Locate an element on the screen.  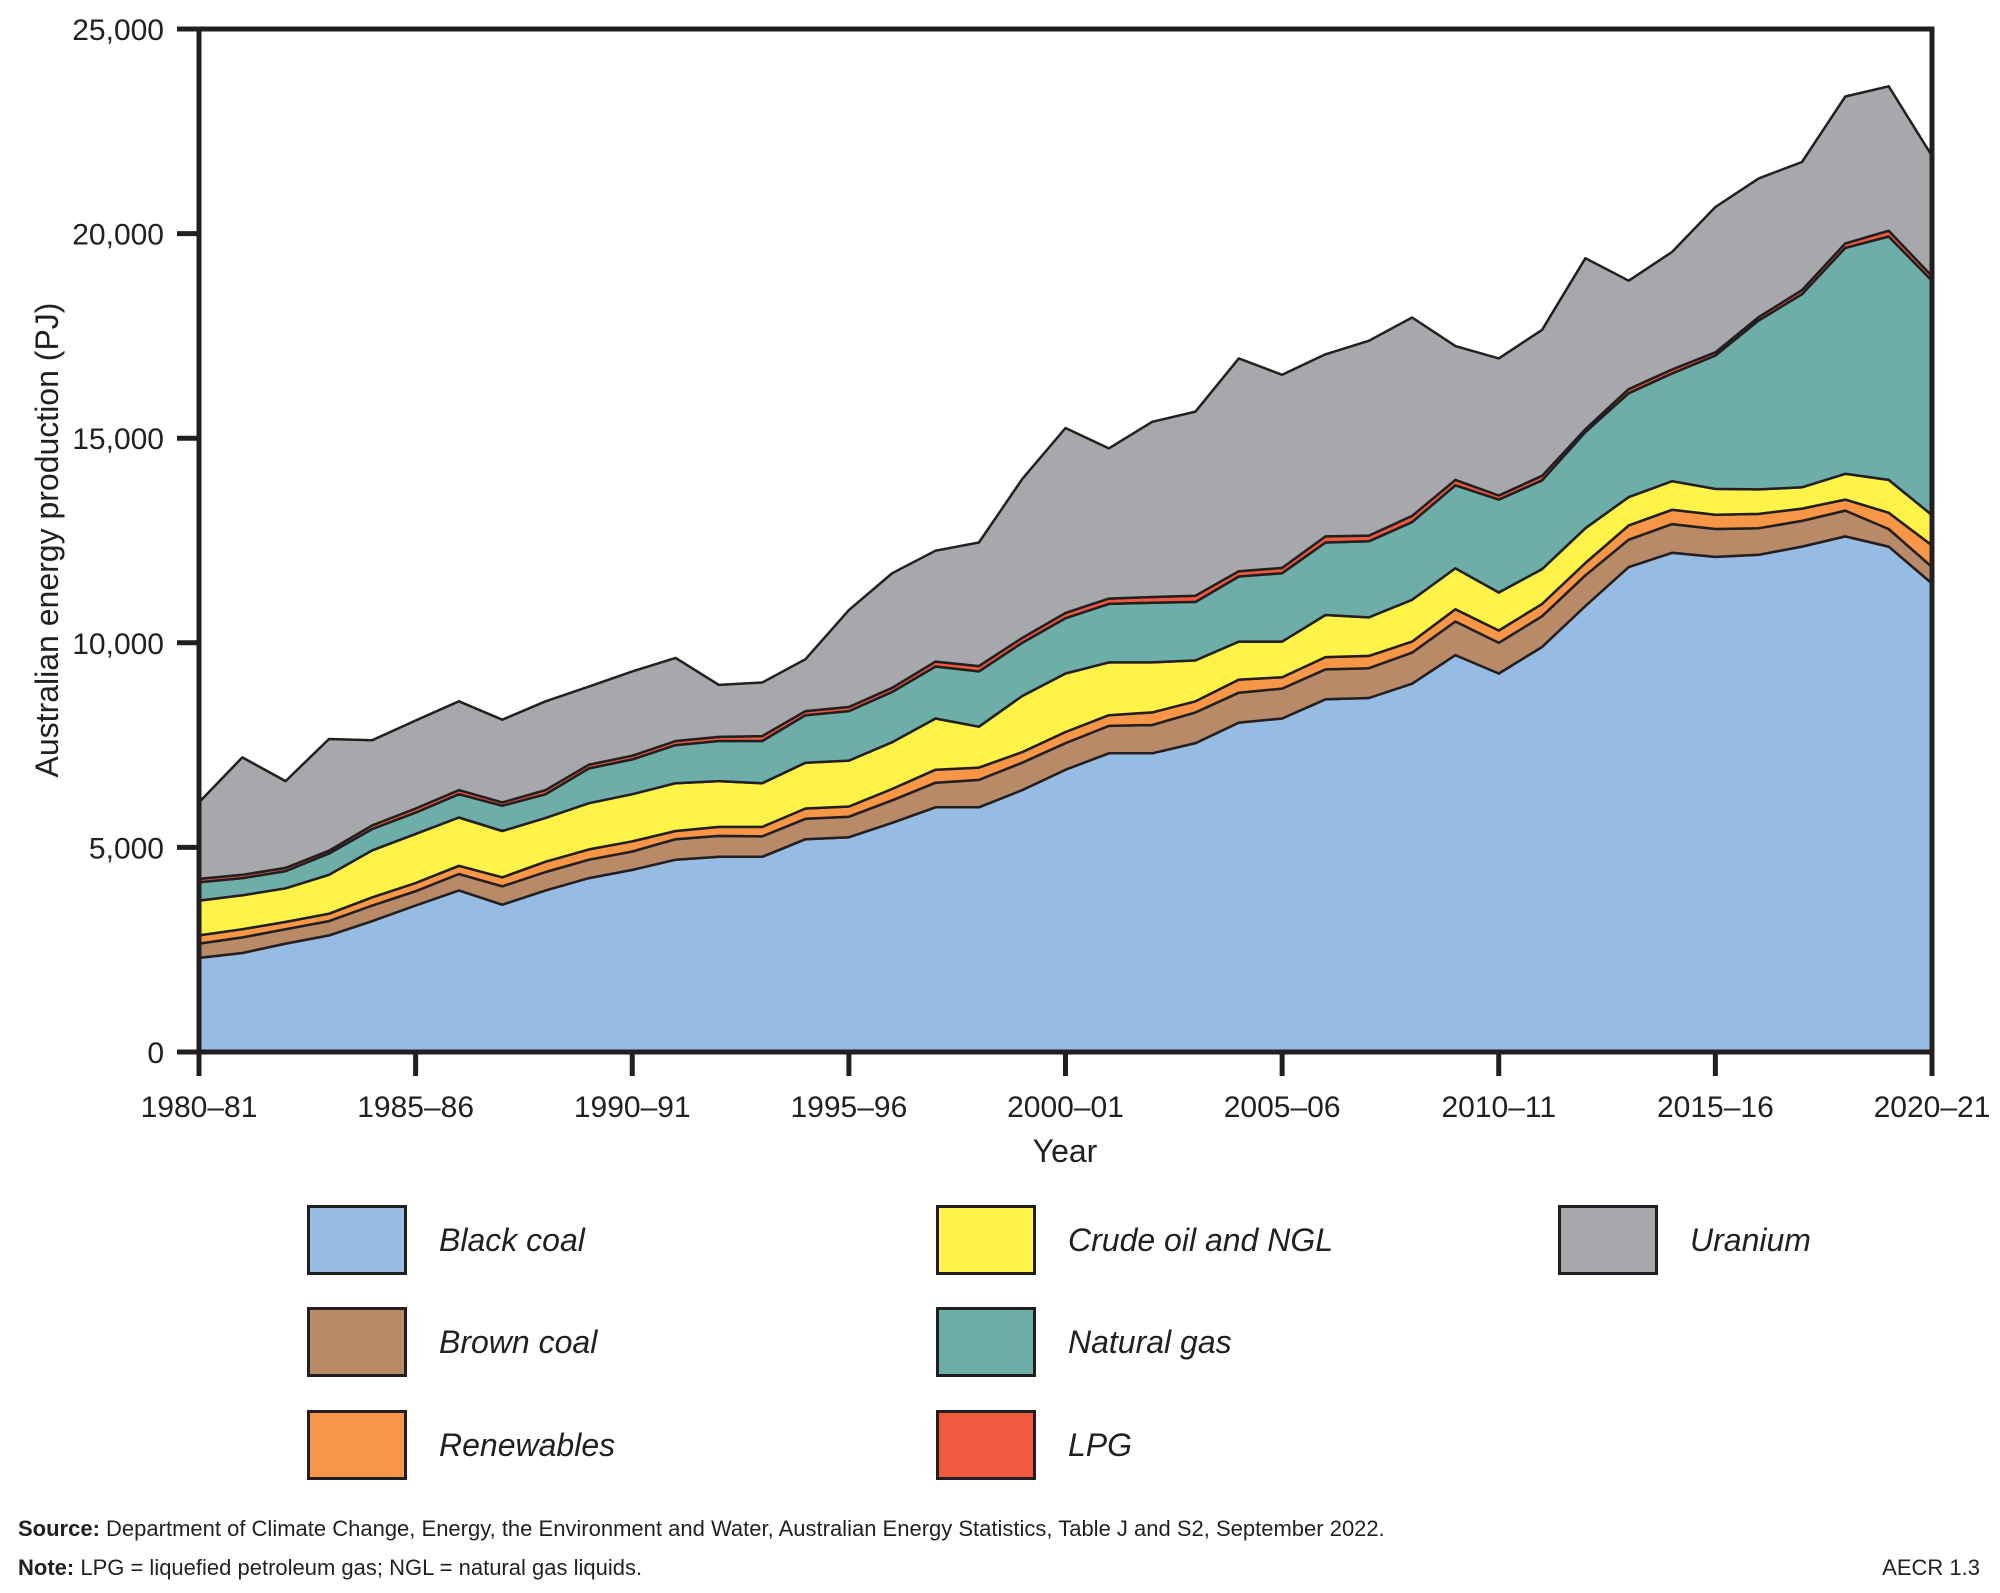
legend-swatch-uranium is located at coordinates (1608, 1240).